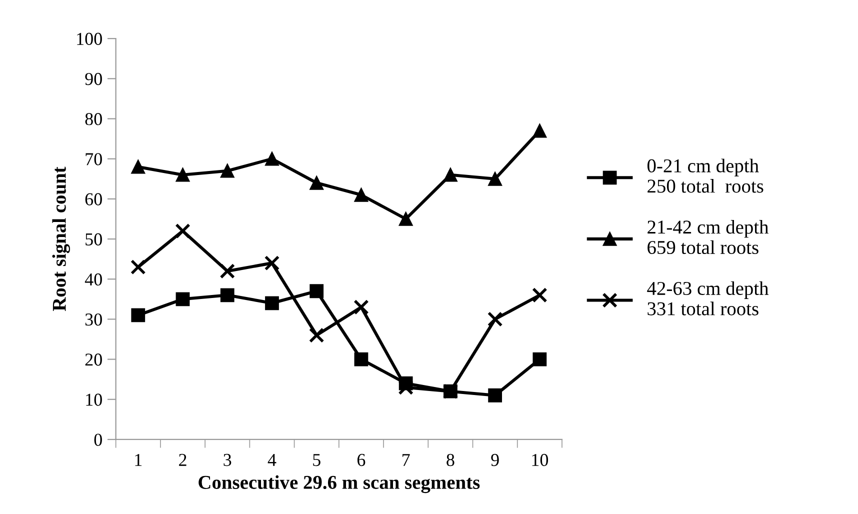 This screenshot has width=858, height=514. I want to click on y-tick-label: 40, so click(93, 279).